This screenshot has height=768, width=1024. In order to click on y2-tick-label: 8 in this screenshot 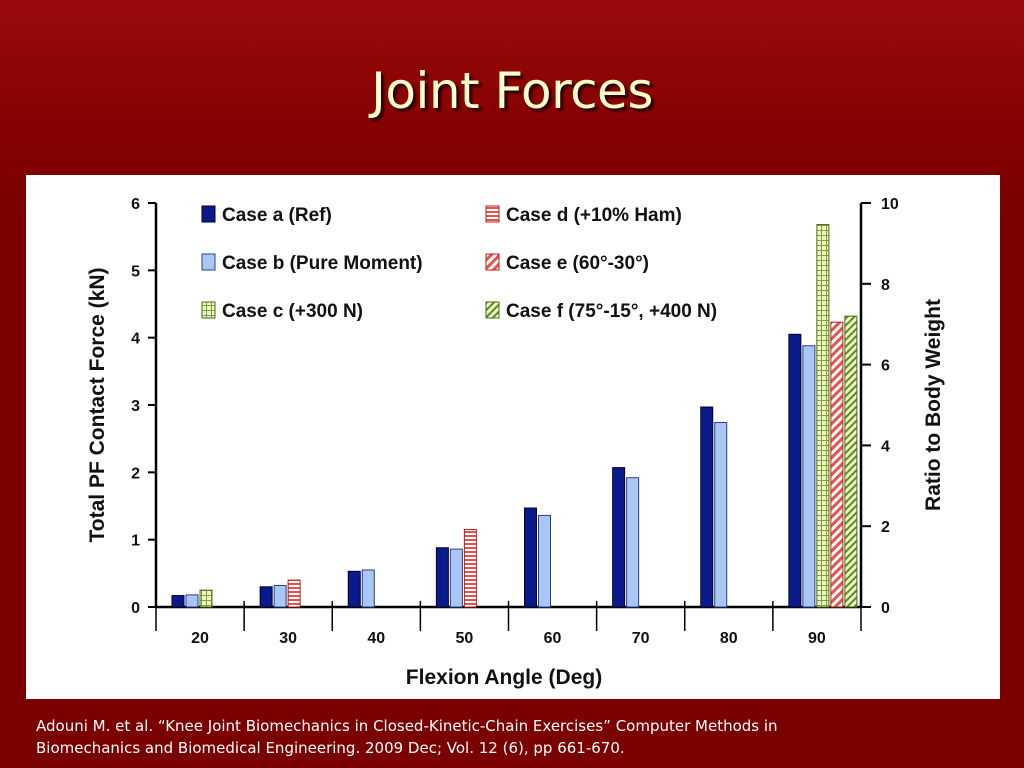, I will do `click(885, 285)`.